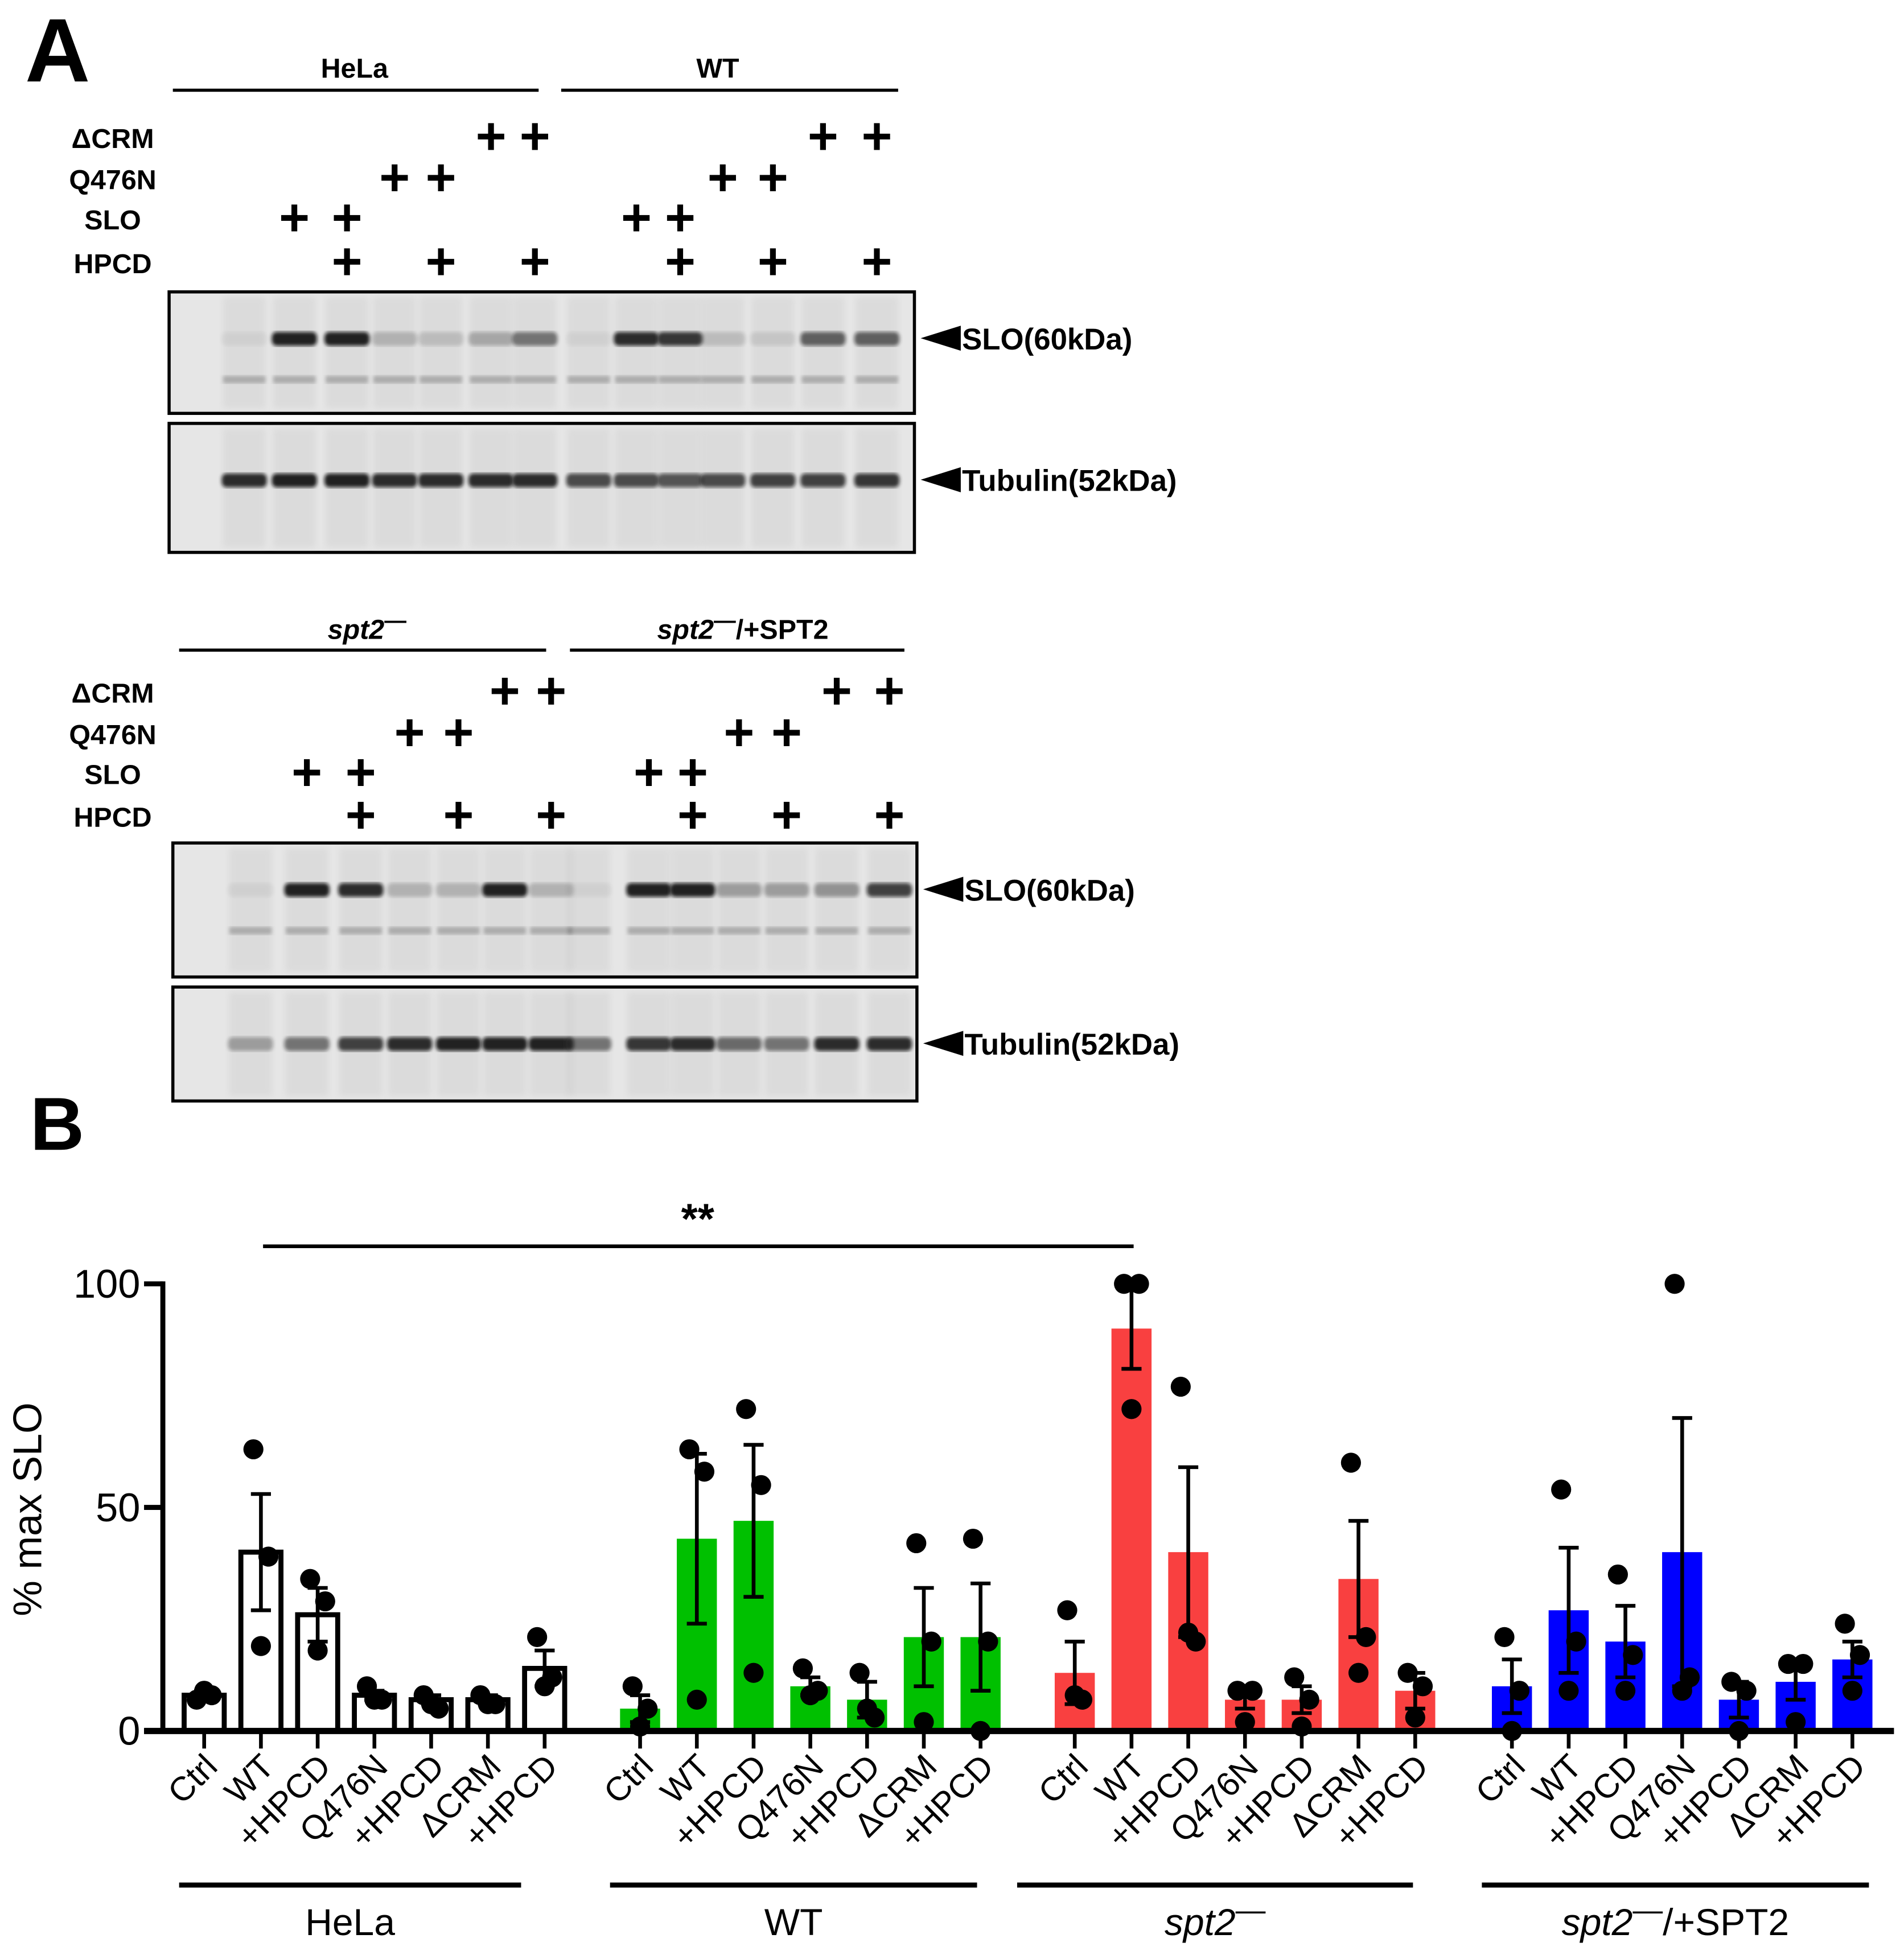 Image resolution: width=1904 pixels, height=1959 pixels. What do you see at coordinates (113, 139) in the screenshot?
I see `row-label-δcrm: ΔCRM` at bounding box center [113, 139].